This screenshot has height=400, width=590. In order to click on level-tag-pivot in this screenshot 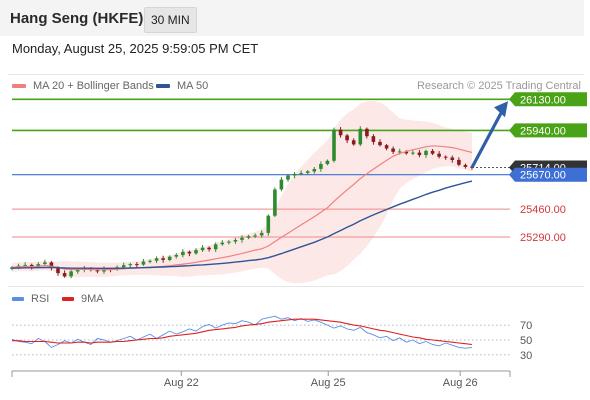, I will do `click(548, 174)`.